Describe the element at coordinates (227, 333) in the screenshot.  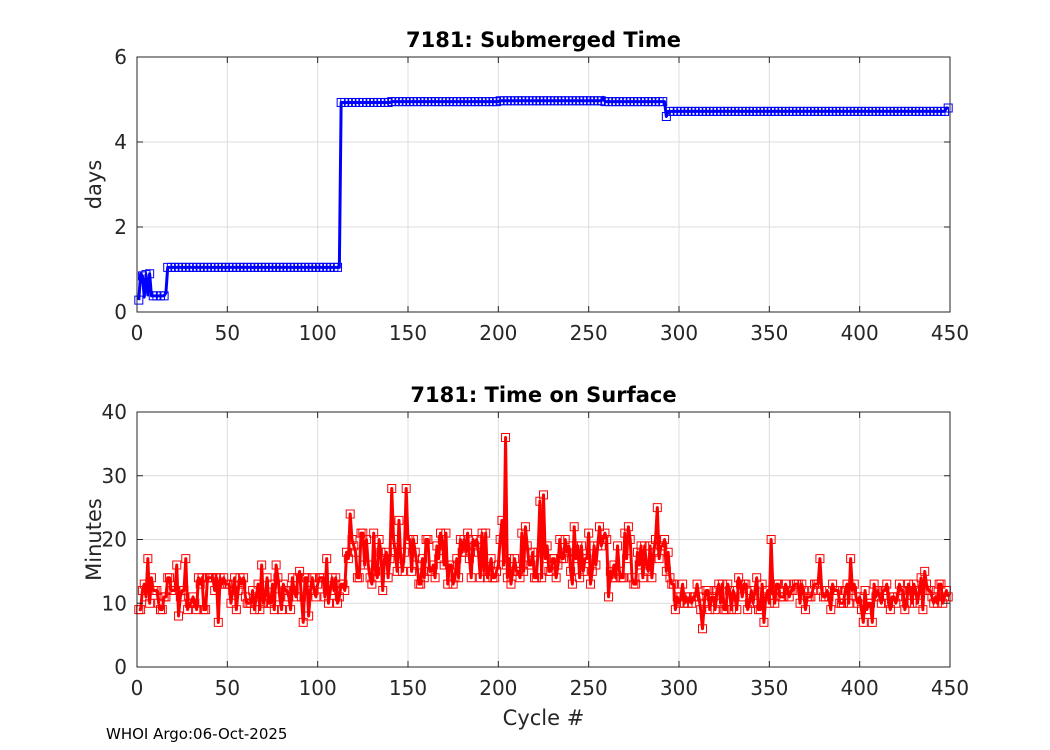
I see `x-tick-label: 50` at that location.